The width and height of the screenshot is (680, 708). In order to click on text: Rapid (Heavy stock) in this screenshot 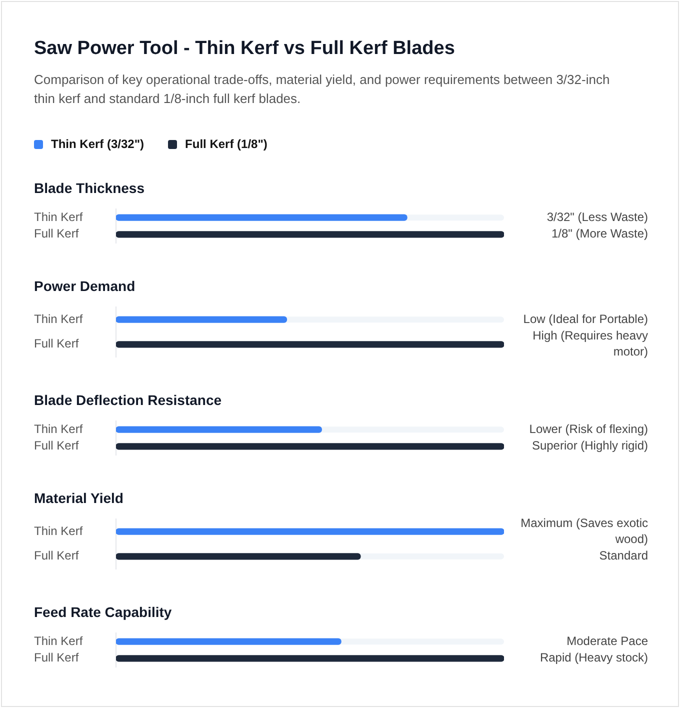, I will do `click(594, 657)`.